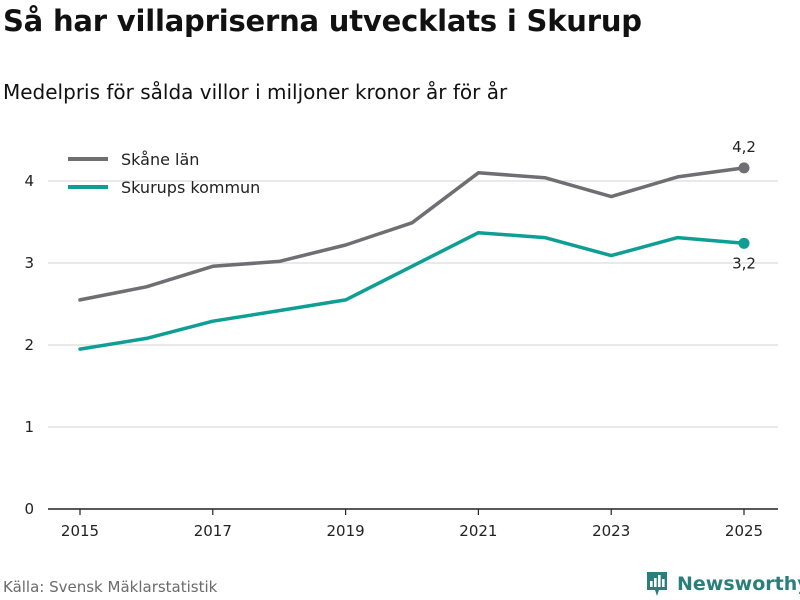  What do you see at coordinates (29, 427) in the screenshot?
I see `y-tick-label: 1` at bounding box center [29, 427].